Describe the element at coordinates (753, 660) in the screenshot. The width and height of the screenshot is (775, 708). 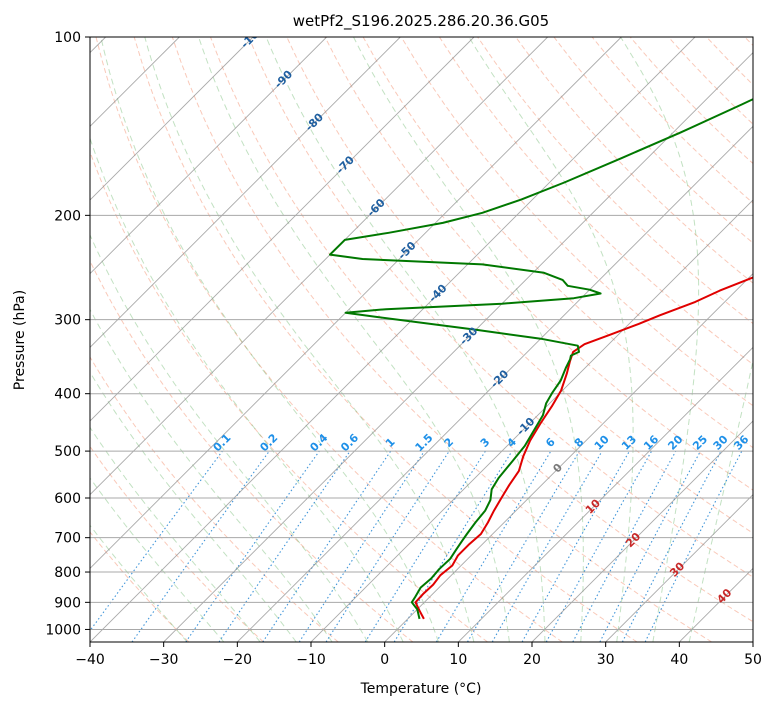
I see `x-tick-label: 50` at that location.